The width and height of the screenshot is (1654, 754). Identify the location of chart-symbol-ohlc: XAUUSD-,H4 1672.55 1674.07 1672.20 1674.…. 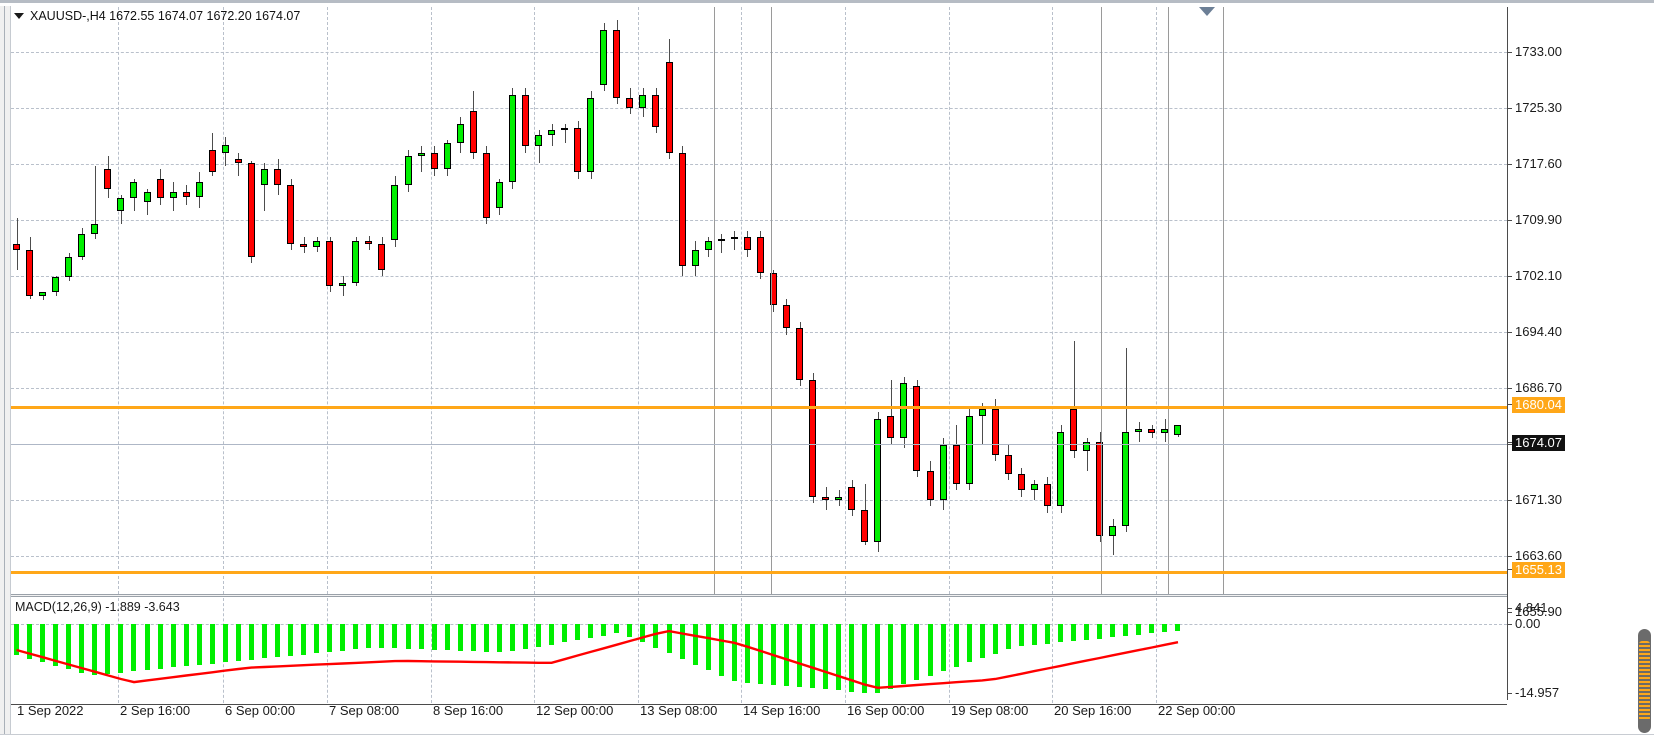
(165, 16).